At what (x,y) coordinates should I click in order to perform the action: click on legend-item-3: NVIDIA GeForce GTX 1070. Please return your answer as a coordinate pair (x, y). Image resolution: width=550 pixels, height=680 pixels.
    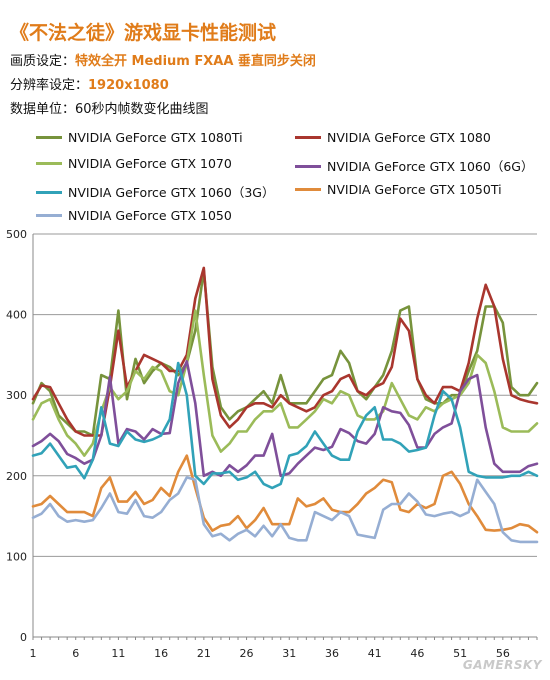
    Looking at the image, I should click on (134, 163).